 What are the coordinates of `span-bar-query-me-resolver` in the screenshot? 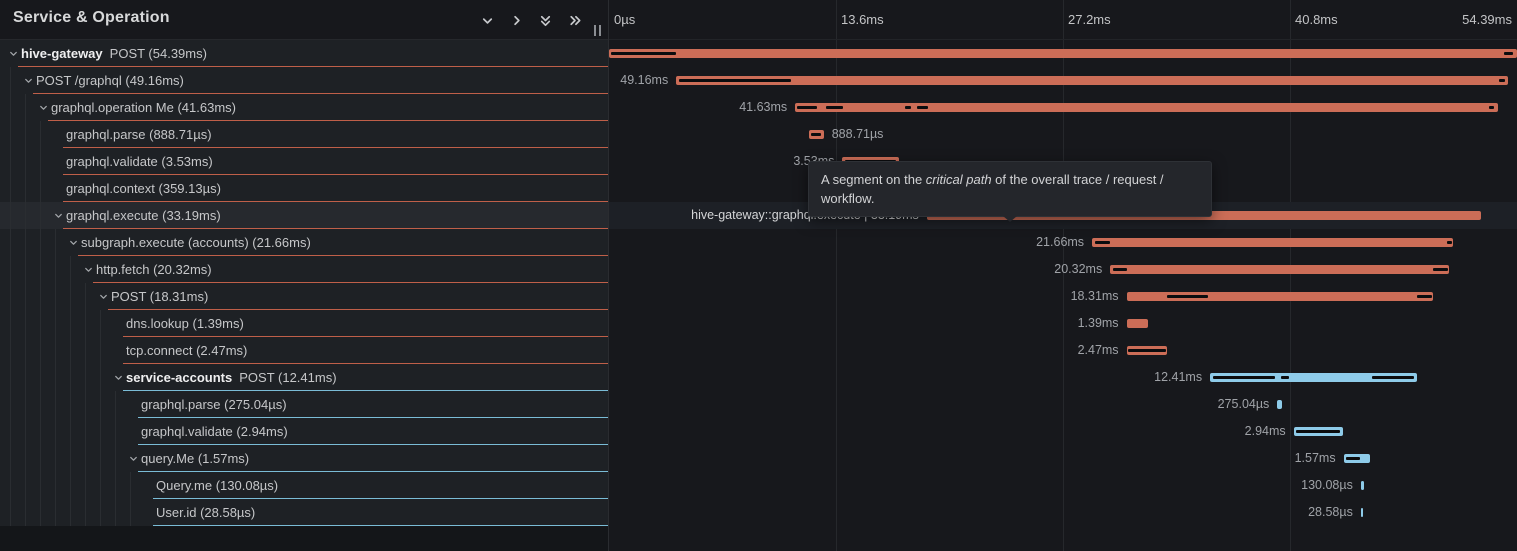 It's located at (1362, 485).